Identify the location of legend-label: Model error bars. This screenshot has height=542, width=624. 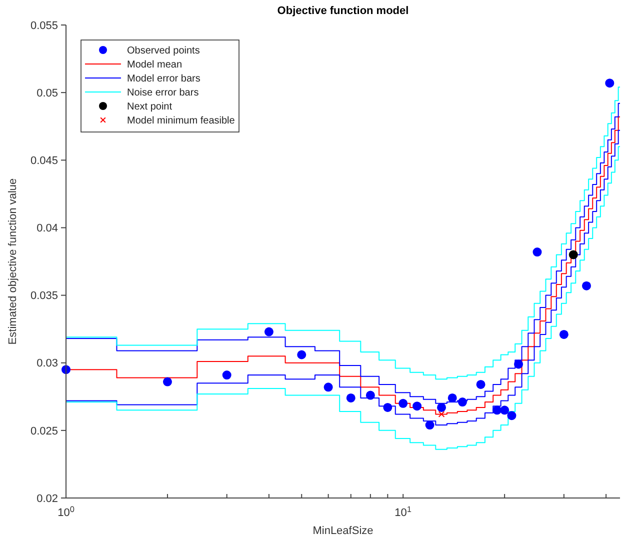
(163, 79).